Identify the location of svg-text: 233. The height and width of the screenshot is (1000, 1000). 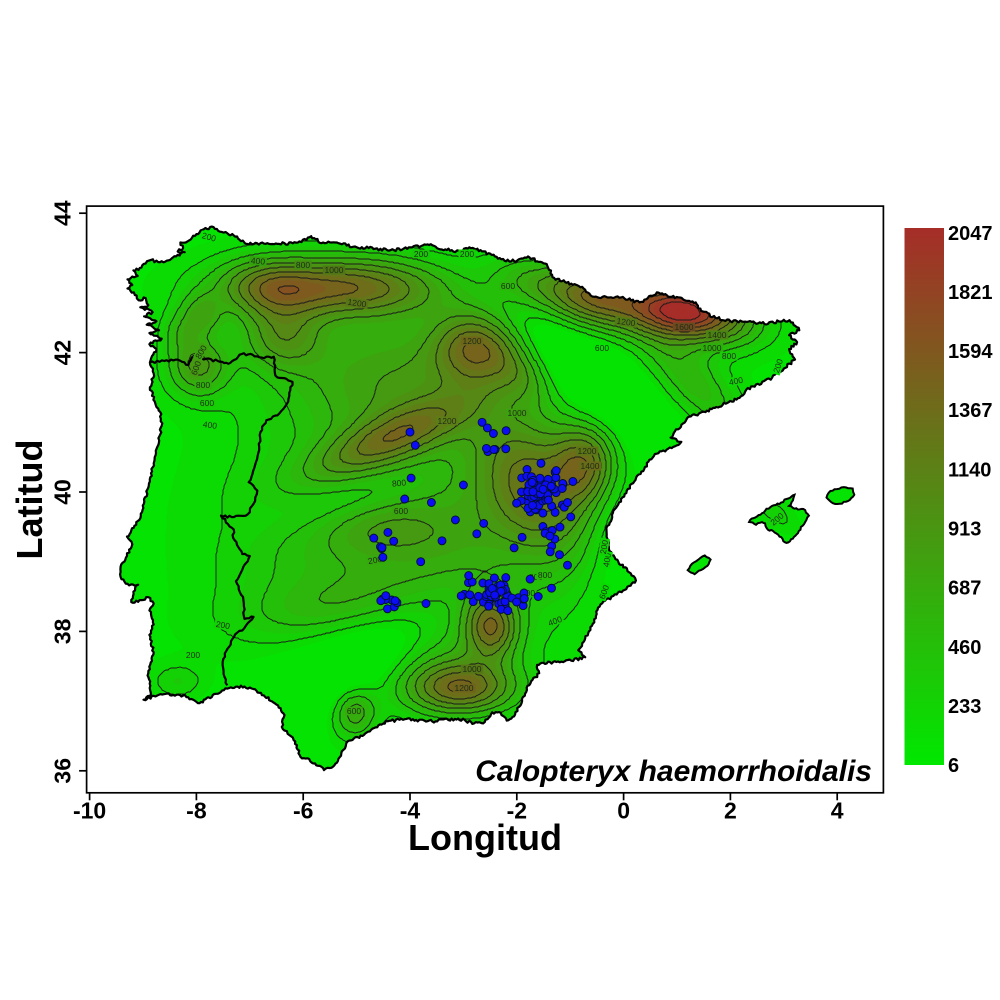
(964, 707).